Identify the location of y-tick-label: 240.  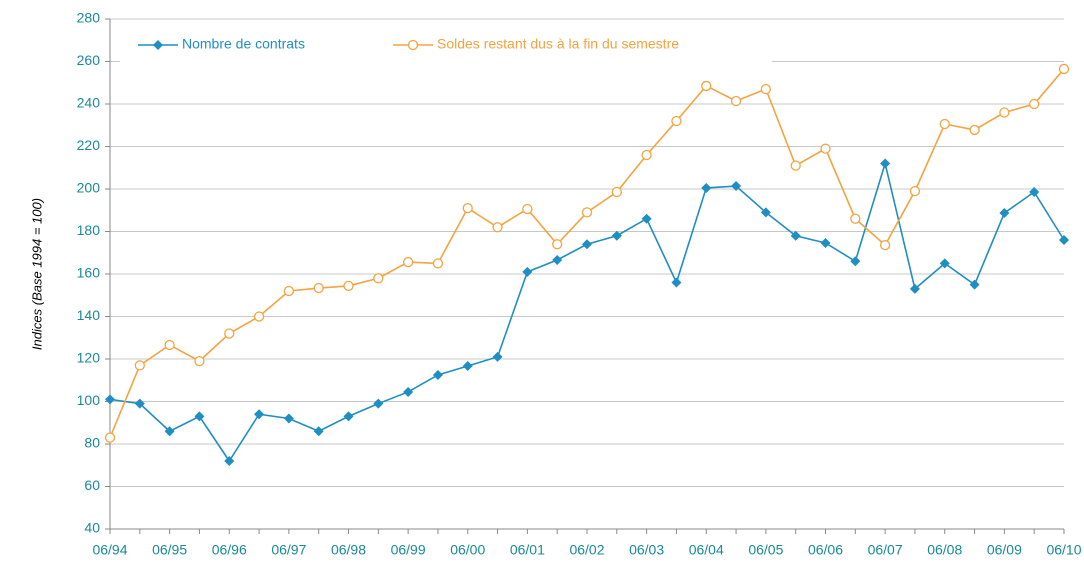
(89, 103).